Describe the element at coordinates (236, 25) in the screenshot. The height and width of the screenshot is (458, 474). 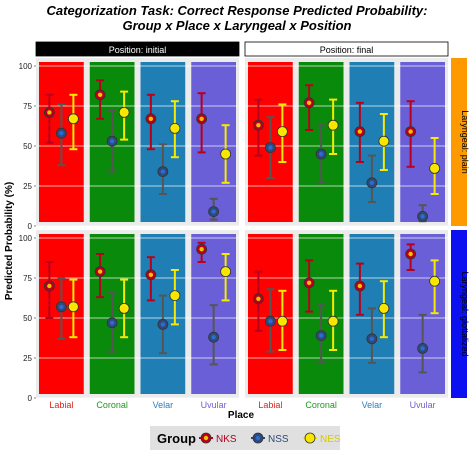
I see `chart-subtitle: Group x Place x Laryngeal x Position` at that location.